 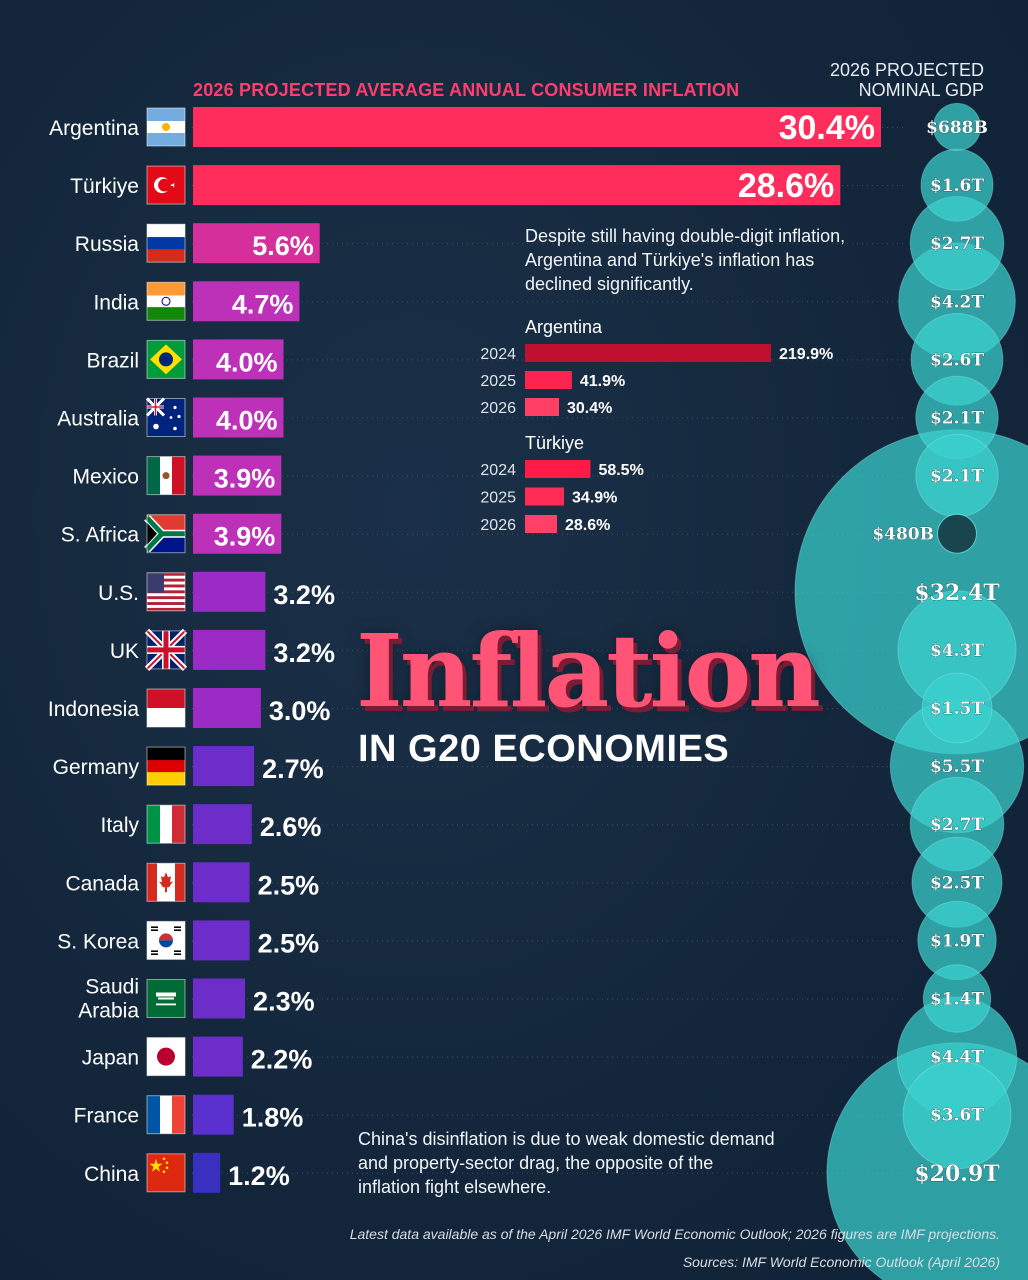 What do you see at coordinates (166, 708) in the screenshot?
I see `indonesia-flag` at bounding box center [166, 708].